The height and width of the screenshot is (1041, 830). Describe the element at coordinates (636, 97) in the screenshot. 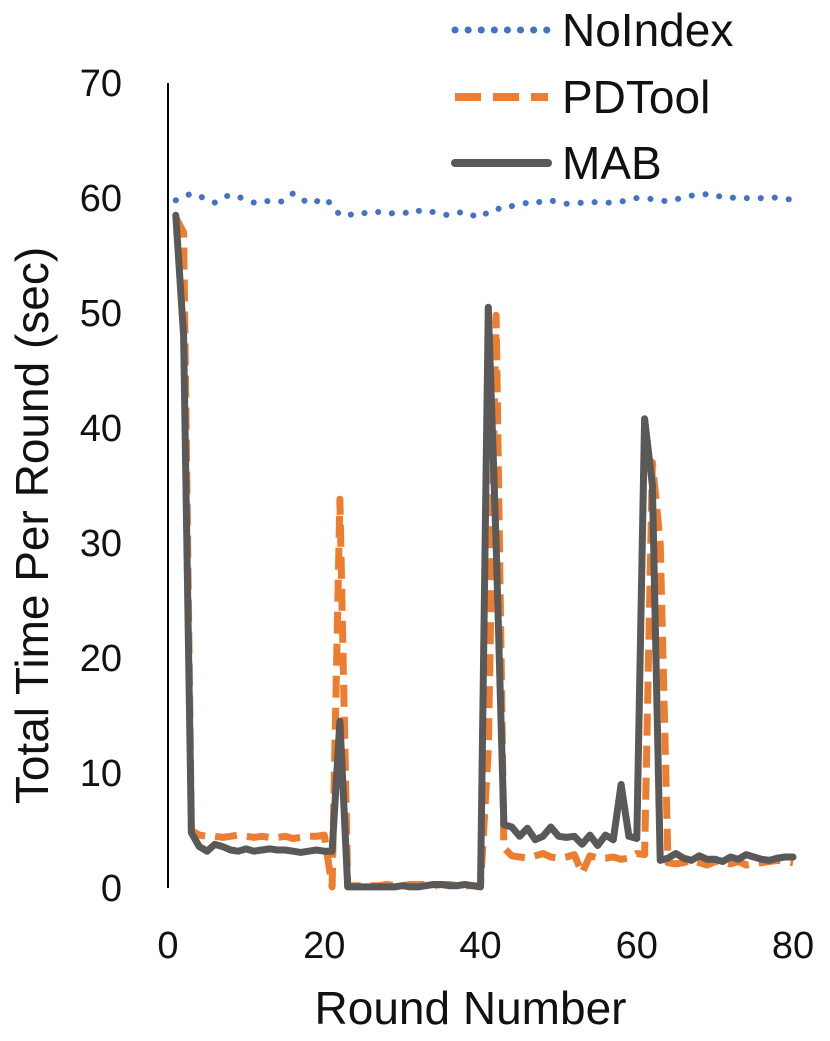

I see `legend-label-pdtool: PDTool` at that location.